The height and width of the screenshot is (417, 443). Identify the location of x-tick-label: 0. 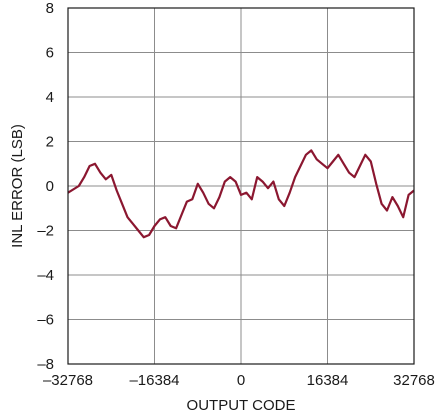
(241, 380).